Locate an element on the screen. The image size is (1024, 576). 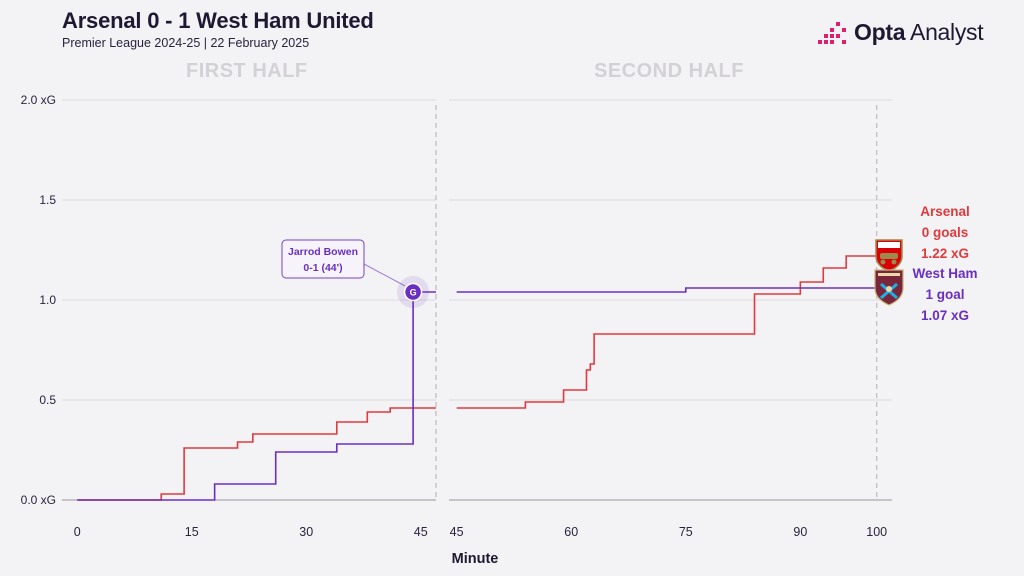
arsenal-crest-icon is located at coordinates (889, 255).